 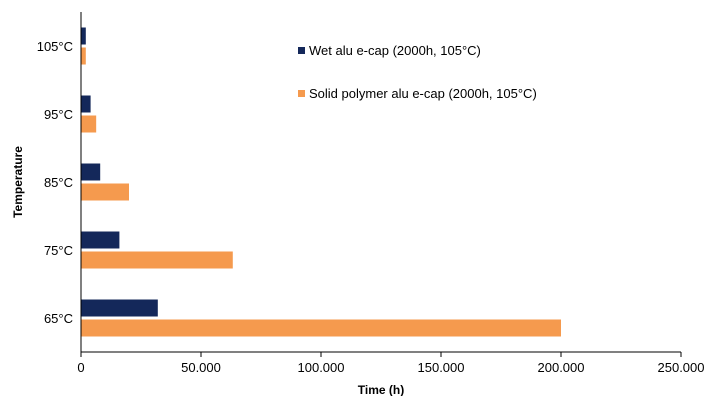 What do you see at coordinates (381, 389) in the screenshot?
I see `x-axis-title: Time (h)` at bounding box center [381, 389].